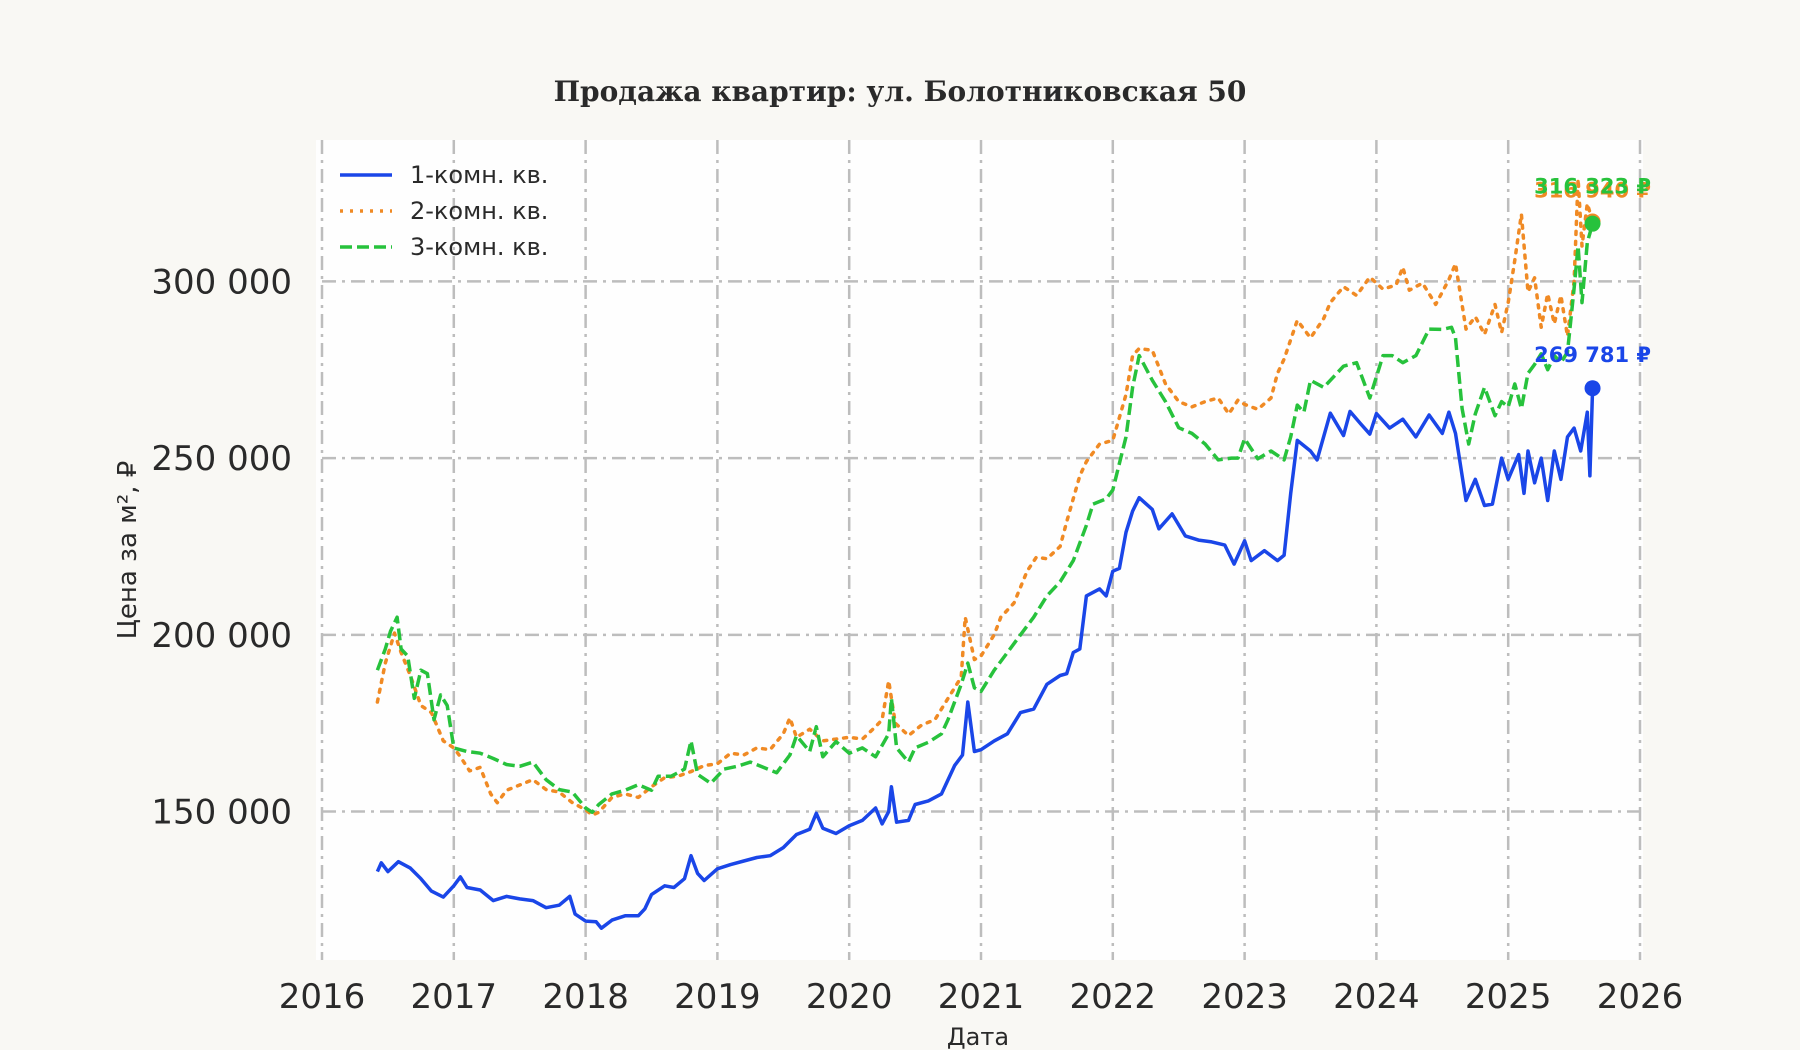 Image resolution: width=1800 pixels, height=1050 pixels. What do you see at coordinates (1592, 191) in the screenshot?
I see `series-end-label: 316 940 ₽` at bounding box center [1592, 191].